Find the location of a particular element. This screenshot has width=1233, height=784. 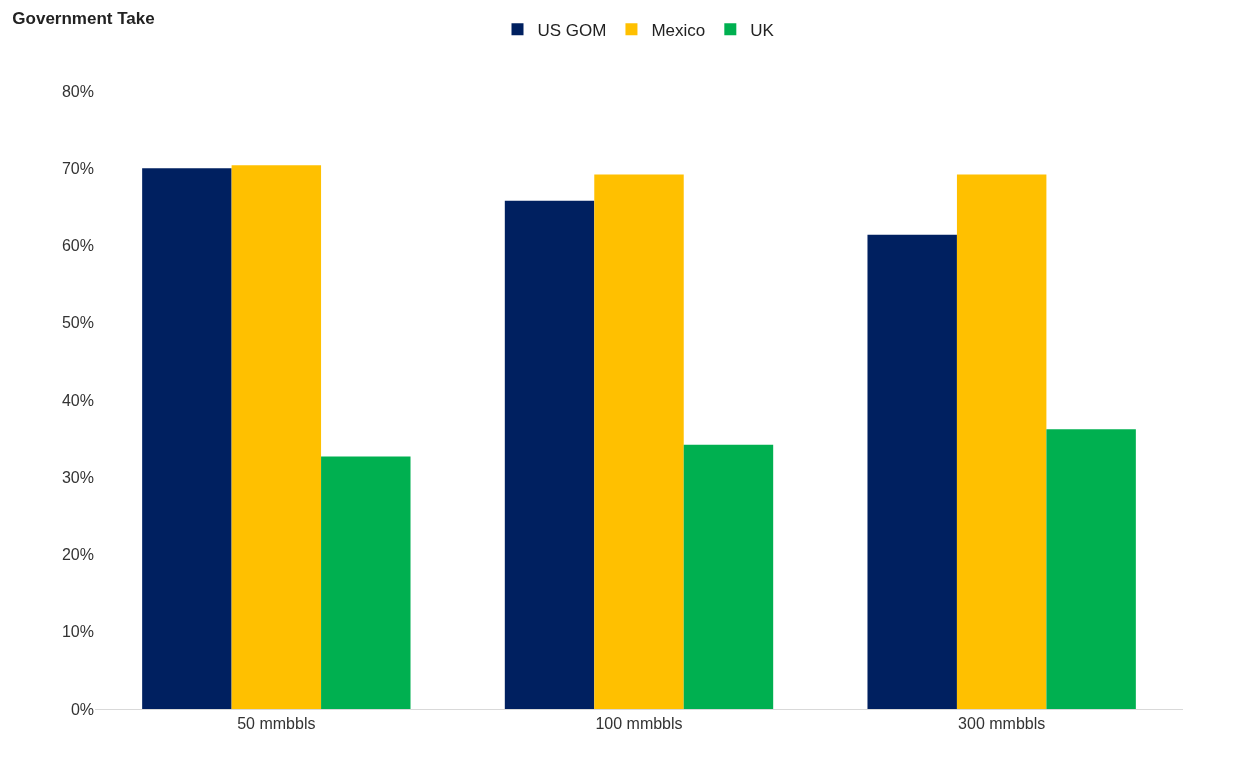

x-tick-label: 300 mmbbls is located at coordinates (1002, 724).